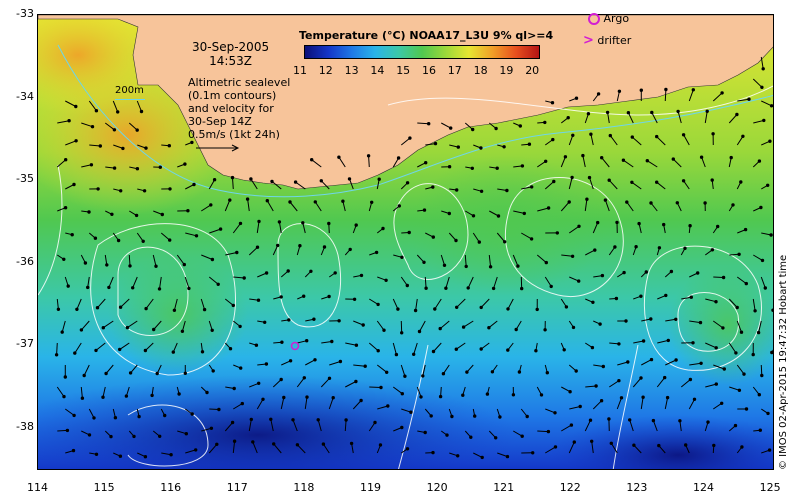  Describe the element at coordinates (300, 70) in the screenshot. I see `colorbar-tick-label: 11` at that location.